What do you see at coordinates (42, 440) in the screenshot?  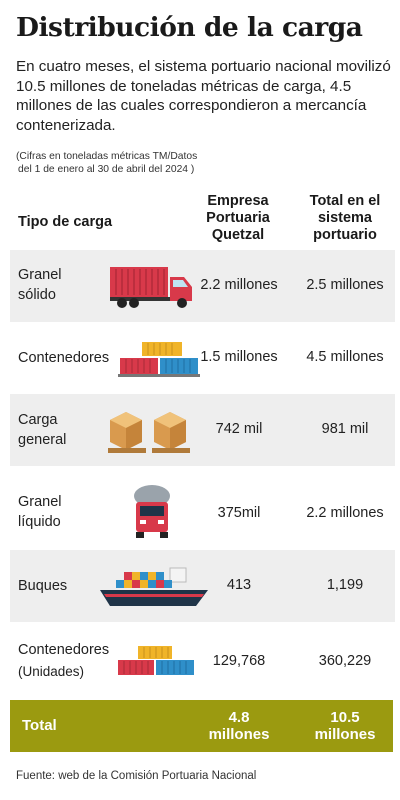 I see `row-label-line2: general` at bounding box center [42, 440].